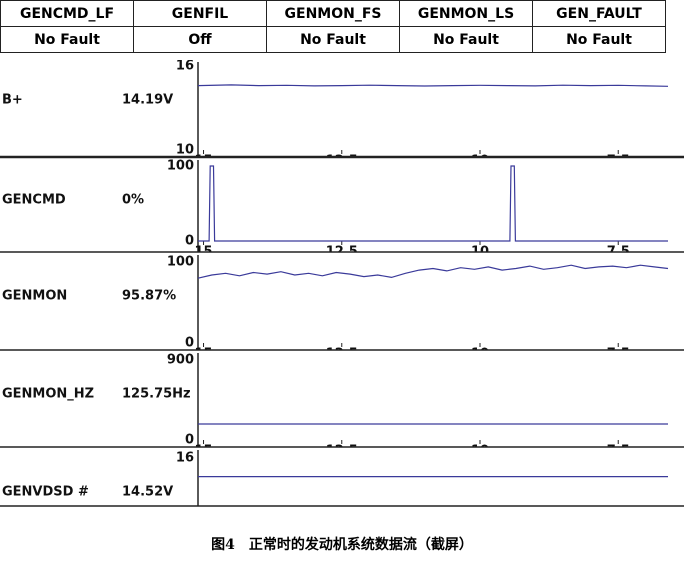 This screenshot has width=684, height=568. I want to click on value-cell: Off, so click(200, 39).